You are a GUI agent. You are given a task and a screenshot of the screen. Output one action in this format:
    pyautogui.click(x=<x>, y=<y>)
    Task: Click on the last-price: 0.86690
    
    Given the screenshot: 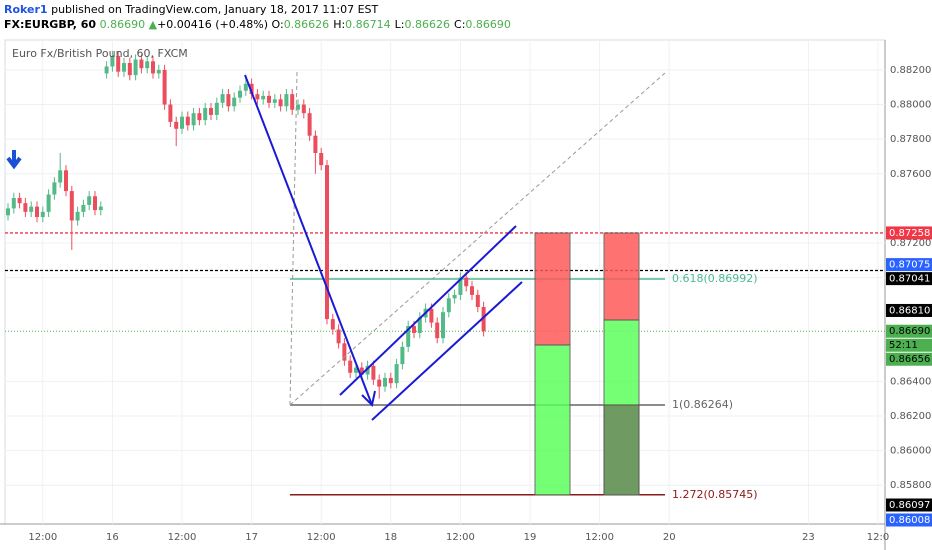 What is the action you would take?
    pyautogui.click(x=122, y=24)
    